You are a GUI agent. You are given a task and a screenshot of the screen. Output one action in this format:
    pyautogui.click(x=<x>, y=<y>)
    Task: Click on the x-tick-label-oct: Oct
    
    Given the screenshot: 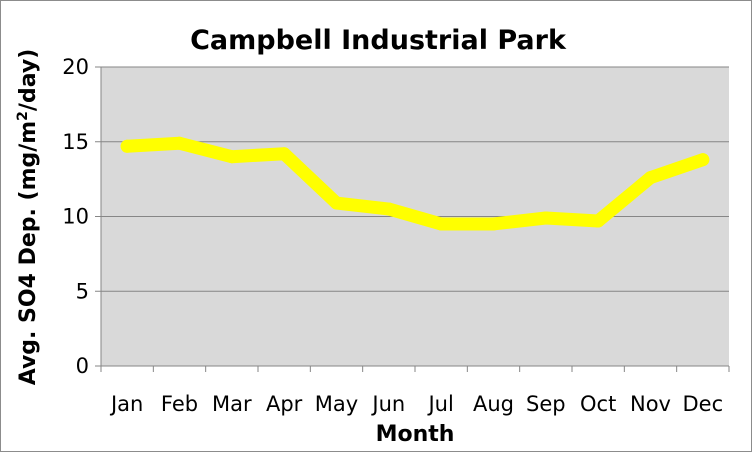 What is the action you would take?
    pyautogui.click(x=598, y=404)
    